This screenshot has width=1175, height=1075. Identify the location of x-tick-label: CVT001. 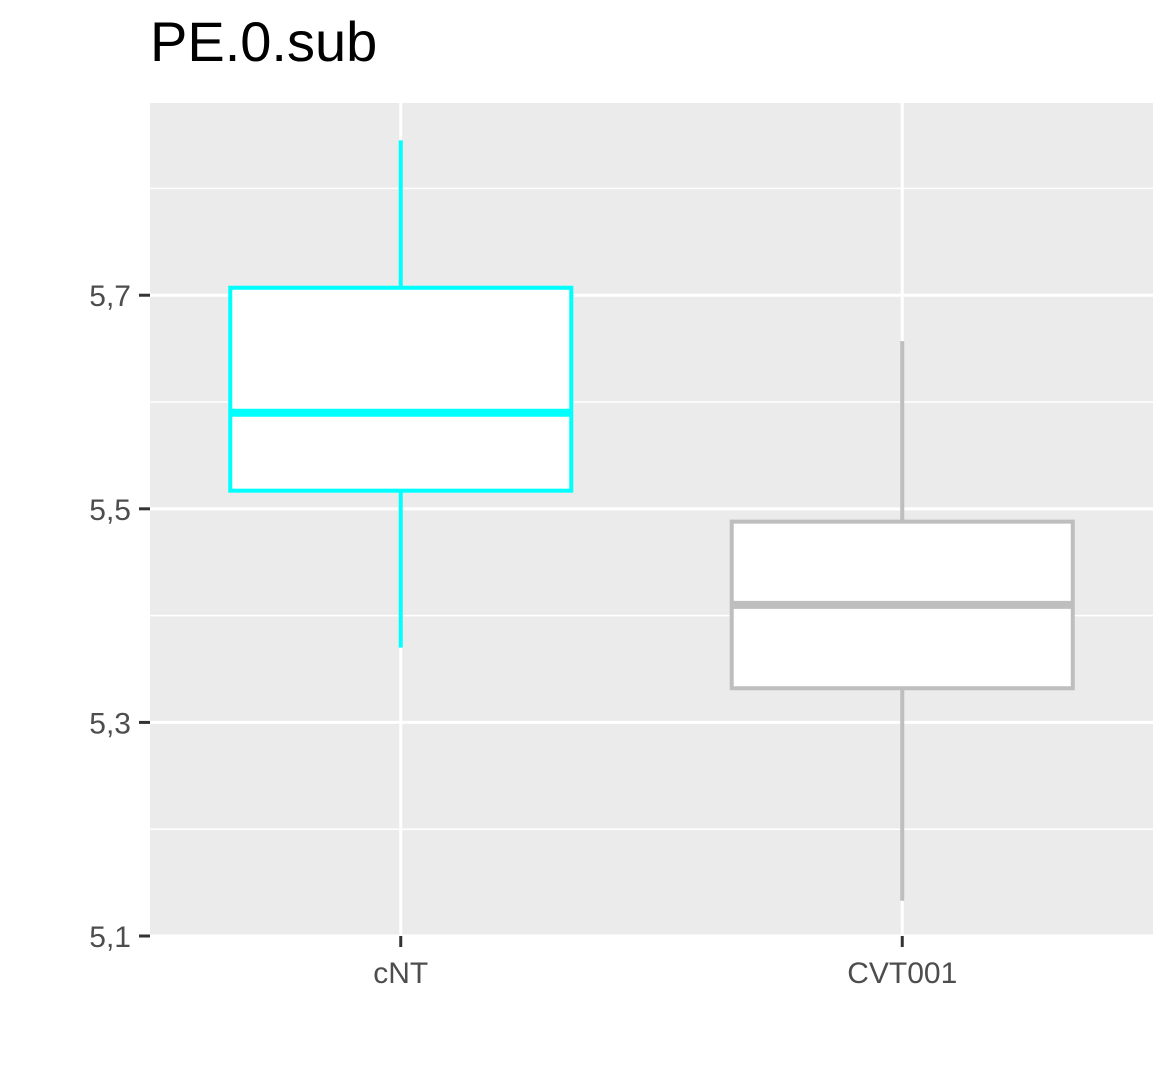
(902, 973).